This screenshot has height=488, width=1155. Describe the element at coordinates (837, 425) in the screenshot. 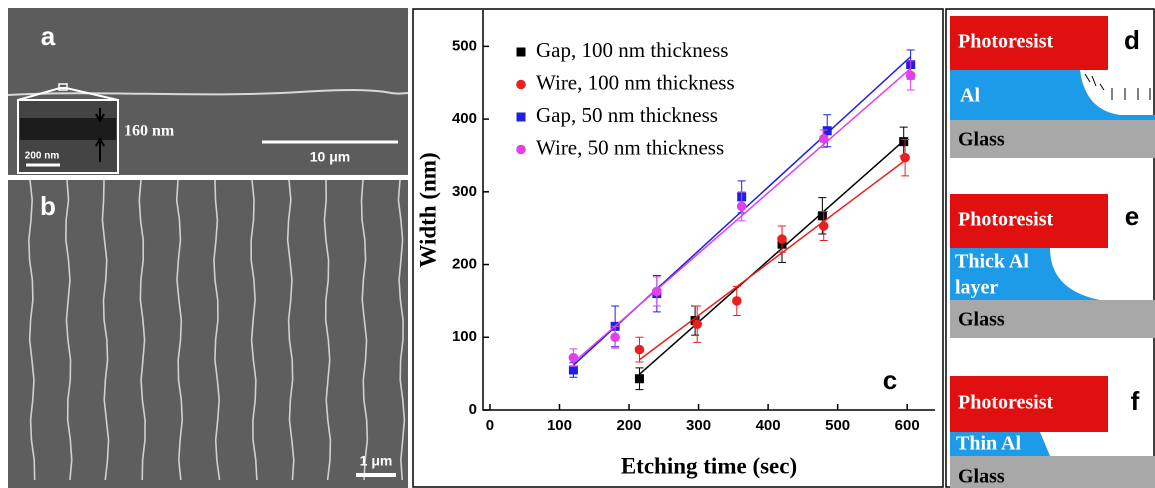

I see `x-tick-label: 500` at that location.